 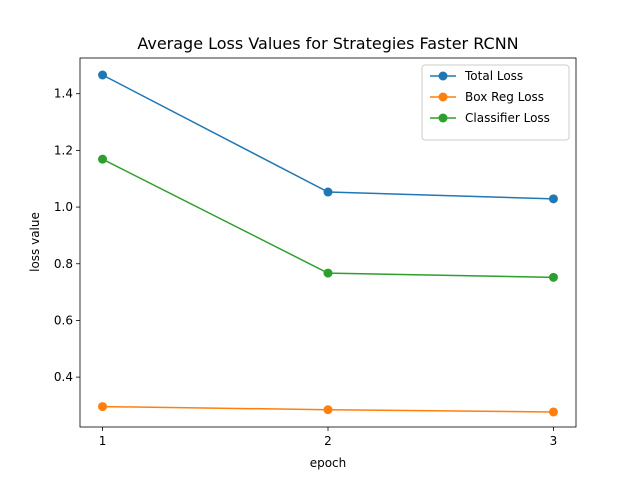 I want to click on y-tick-label: 1.0, so click(x=63, y=207).